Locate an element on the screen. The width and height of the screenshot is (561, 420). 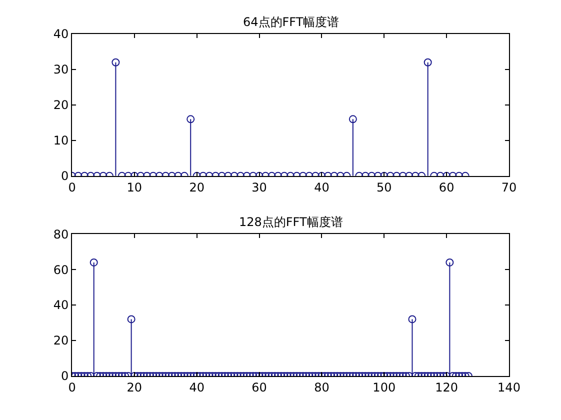
y-tick-label: 30 is located at coordinates (61, 69).